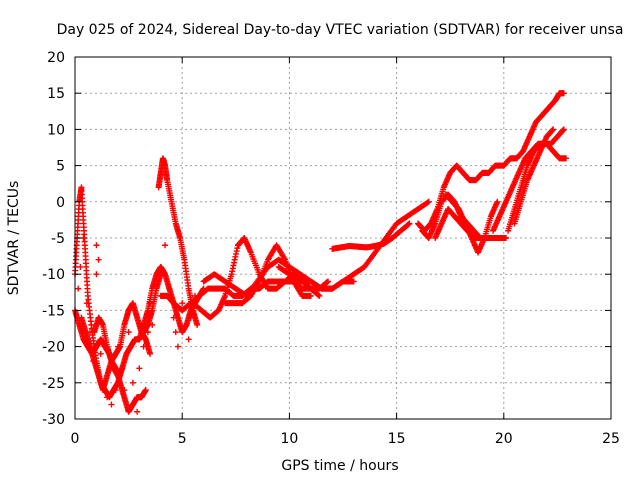 This screenshot has height=480, width=640. I want to click on sat-g-point, so click(327, 282).